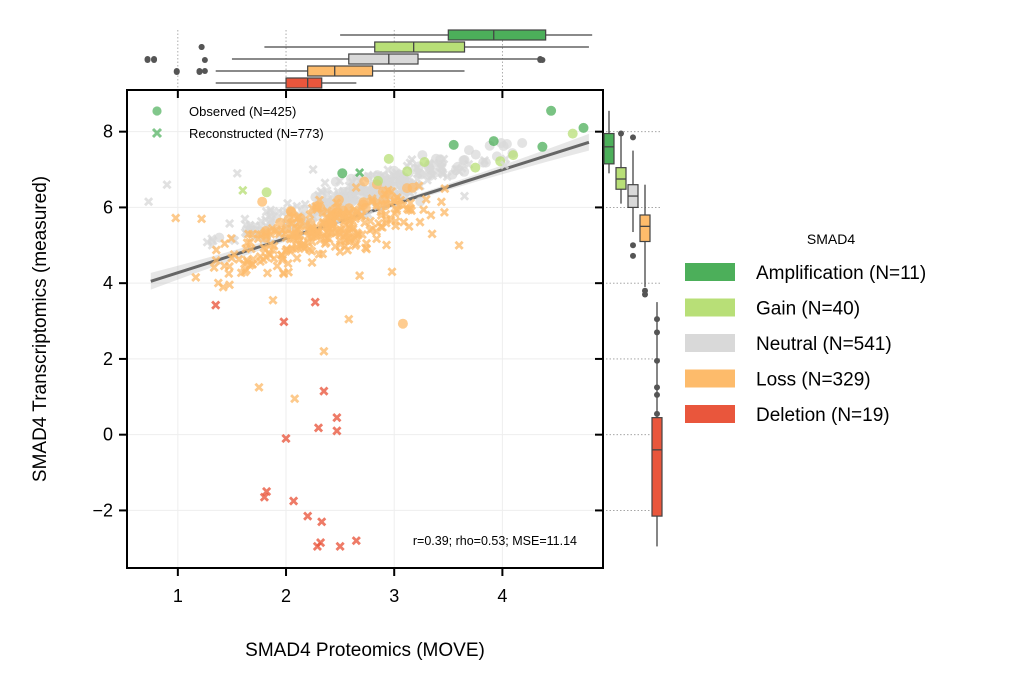 Image resolution: width=1019 pixels, height=691 pixels. I want to click on legend-observed-marker, so click(157, 111).